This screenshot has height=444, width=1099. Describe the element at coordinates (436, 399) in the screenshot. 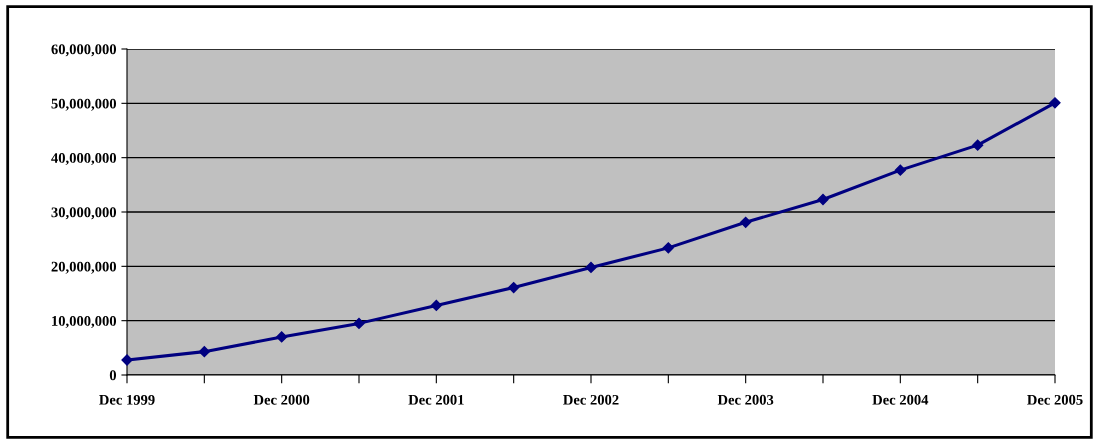

I see `x-tick-label: Dec 2001` at that location.